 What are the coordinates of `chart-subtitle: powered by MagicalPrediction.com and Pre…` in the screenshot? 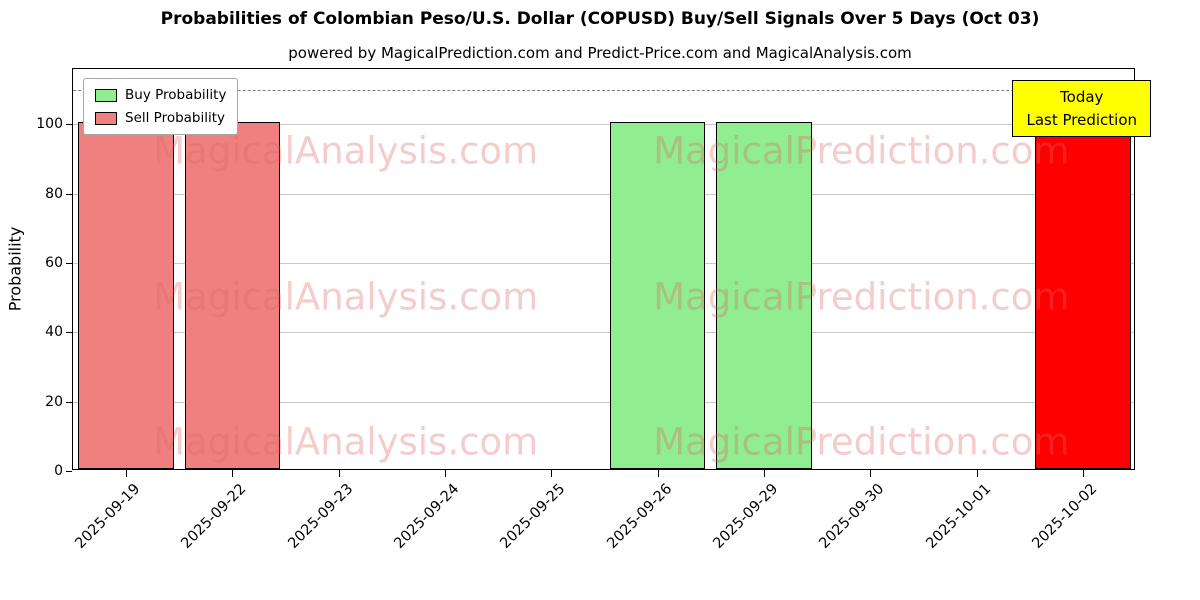 It's located at (600, 53).